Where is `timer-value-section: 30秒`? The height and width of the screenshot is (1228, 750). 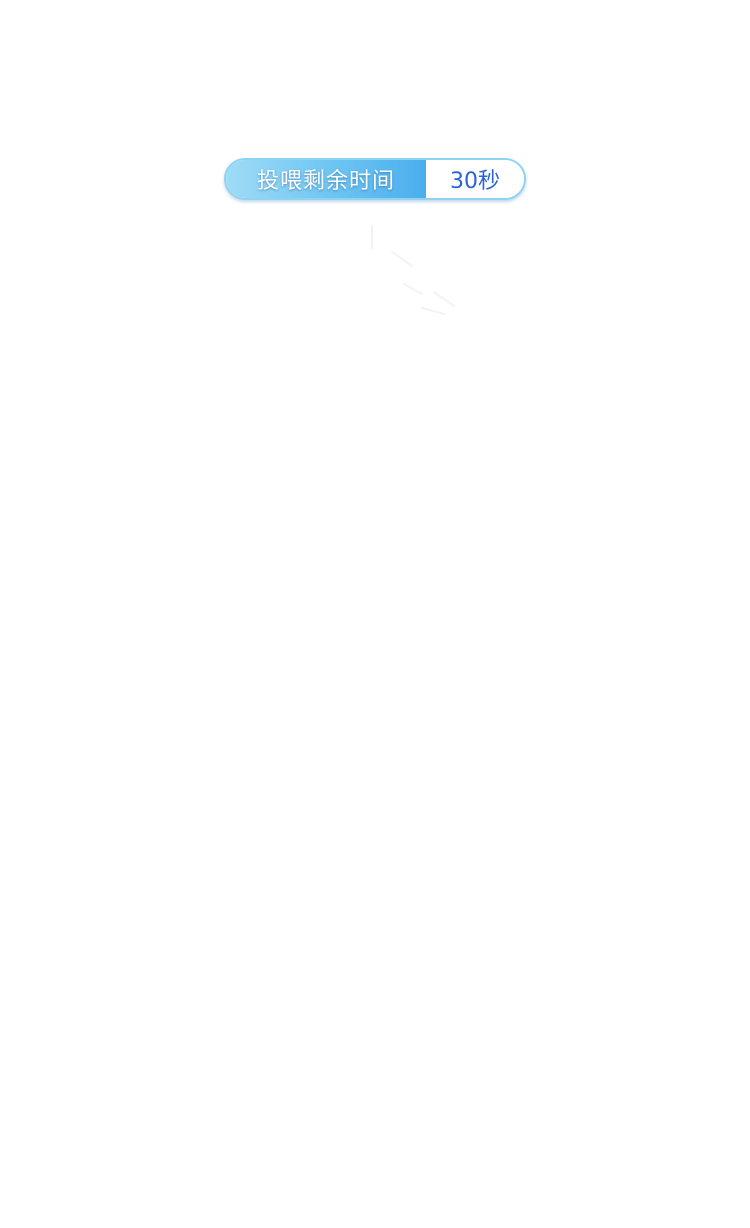 timer-value-section: 30秒 is located at coordinates (475, 179).